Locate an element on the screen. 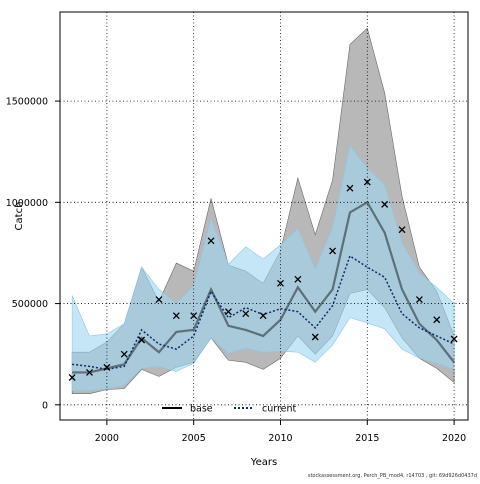 This screenshot has width=480, height=484. observed-point-2007 is located at coordinates (228, 312).